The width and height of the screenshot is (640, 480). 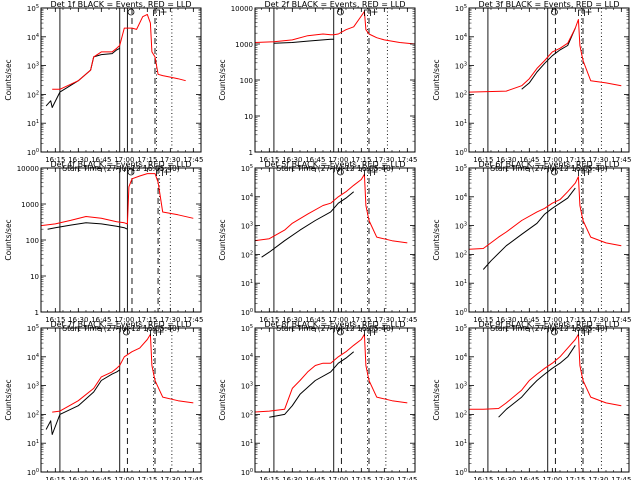 What do you see at coordinates (545, 223) in the screenshot?
I see `series-group` at bounding box center [545, 223].